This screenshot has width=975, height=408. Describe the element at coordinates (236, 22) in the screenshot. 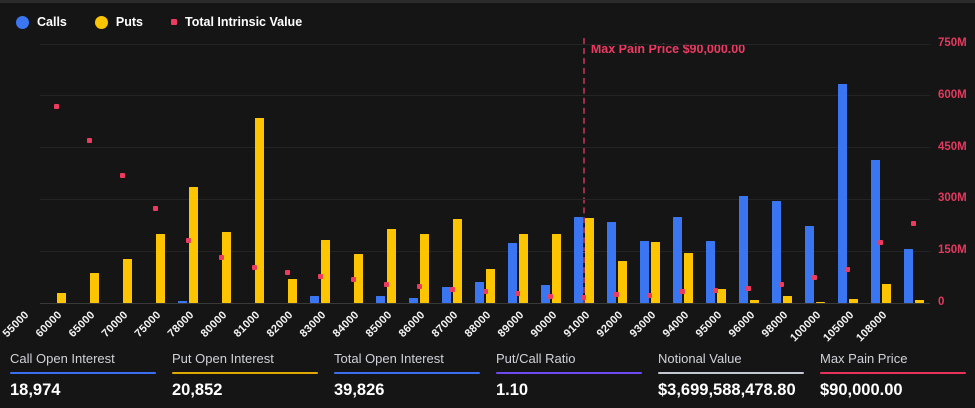

I see `legend-item-intrinsic: Total Intrinsic Value` at that location.